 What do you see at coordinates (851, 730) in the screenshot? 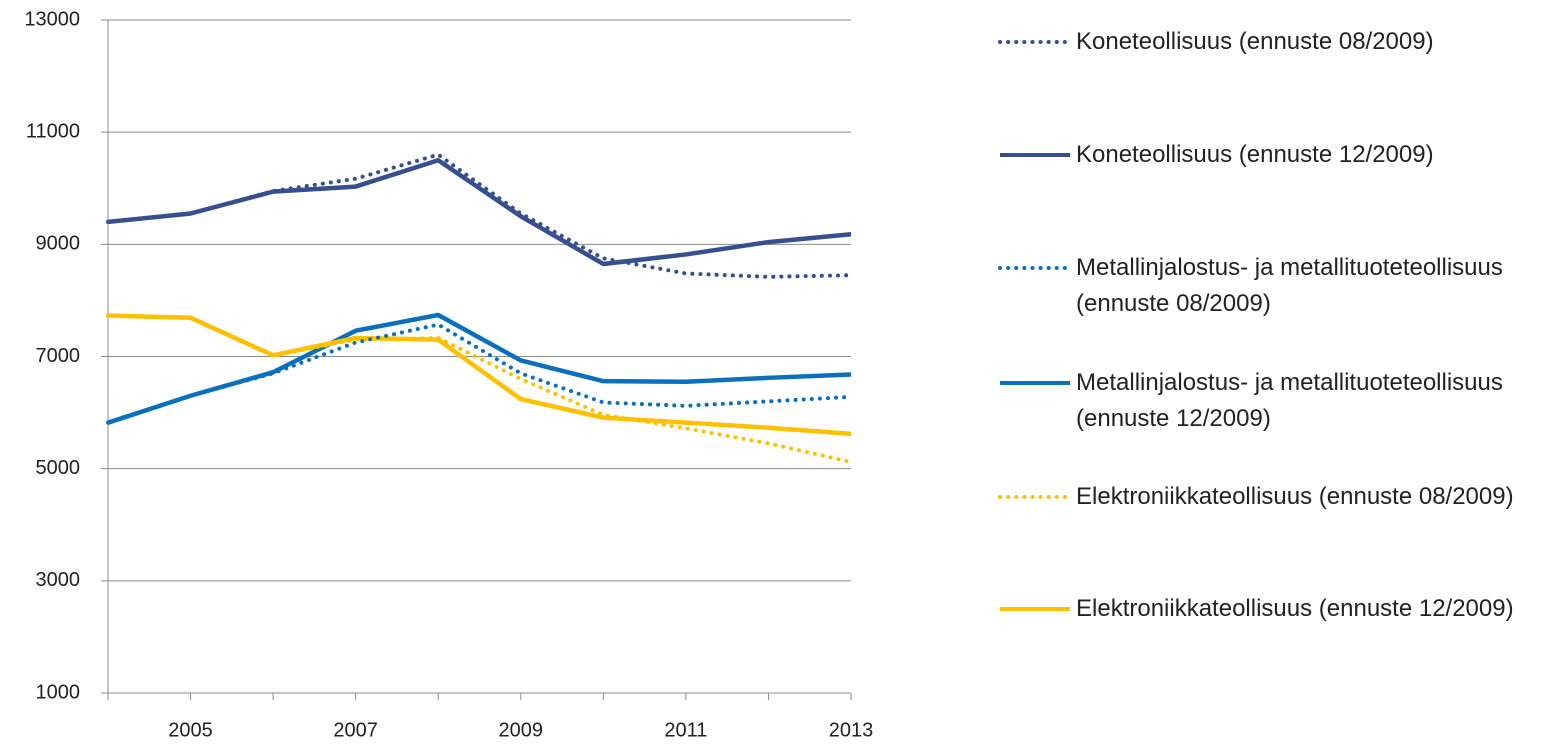
I see `x-tick-label: 2013` at bounding box center [851, 730].